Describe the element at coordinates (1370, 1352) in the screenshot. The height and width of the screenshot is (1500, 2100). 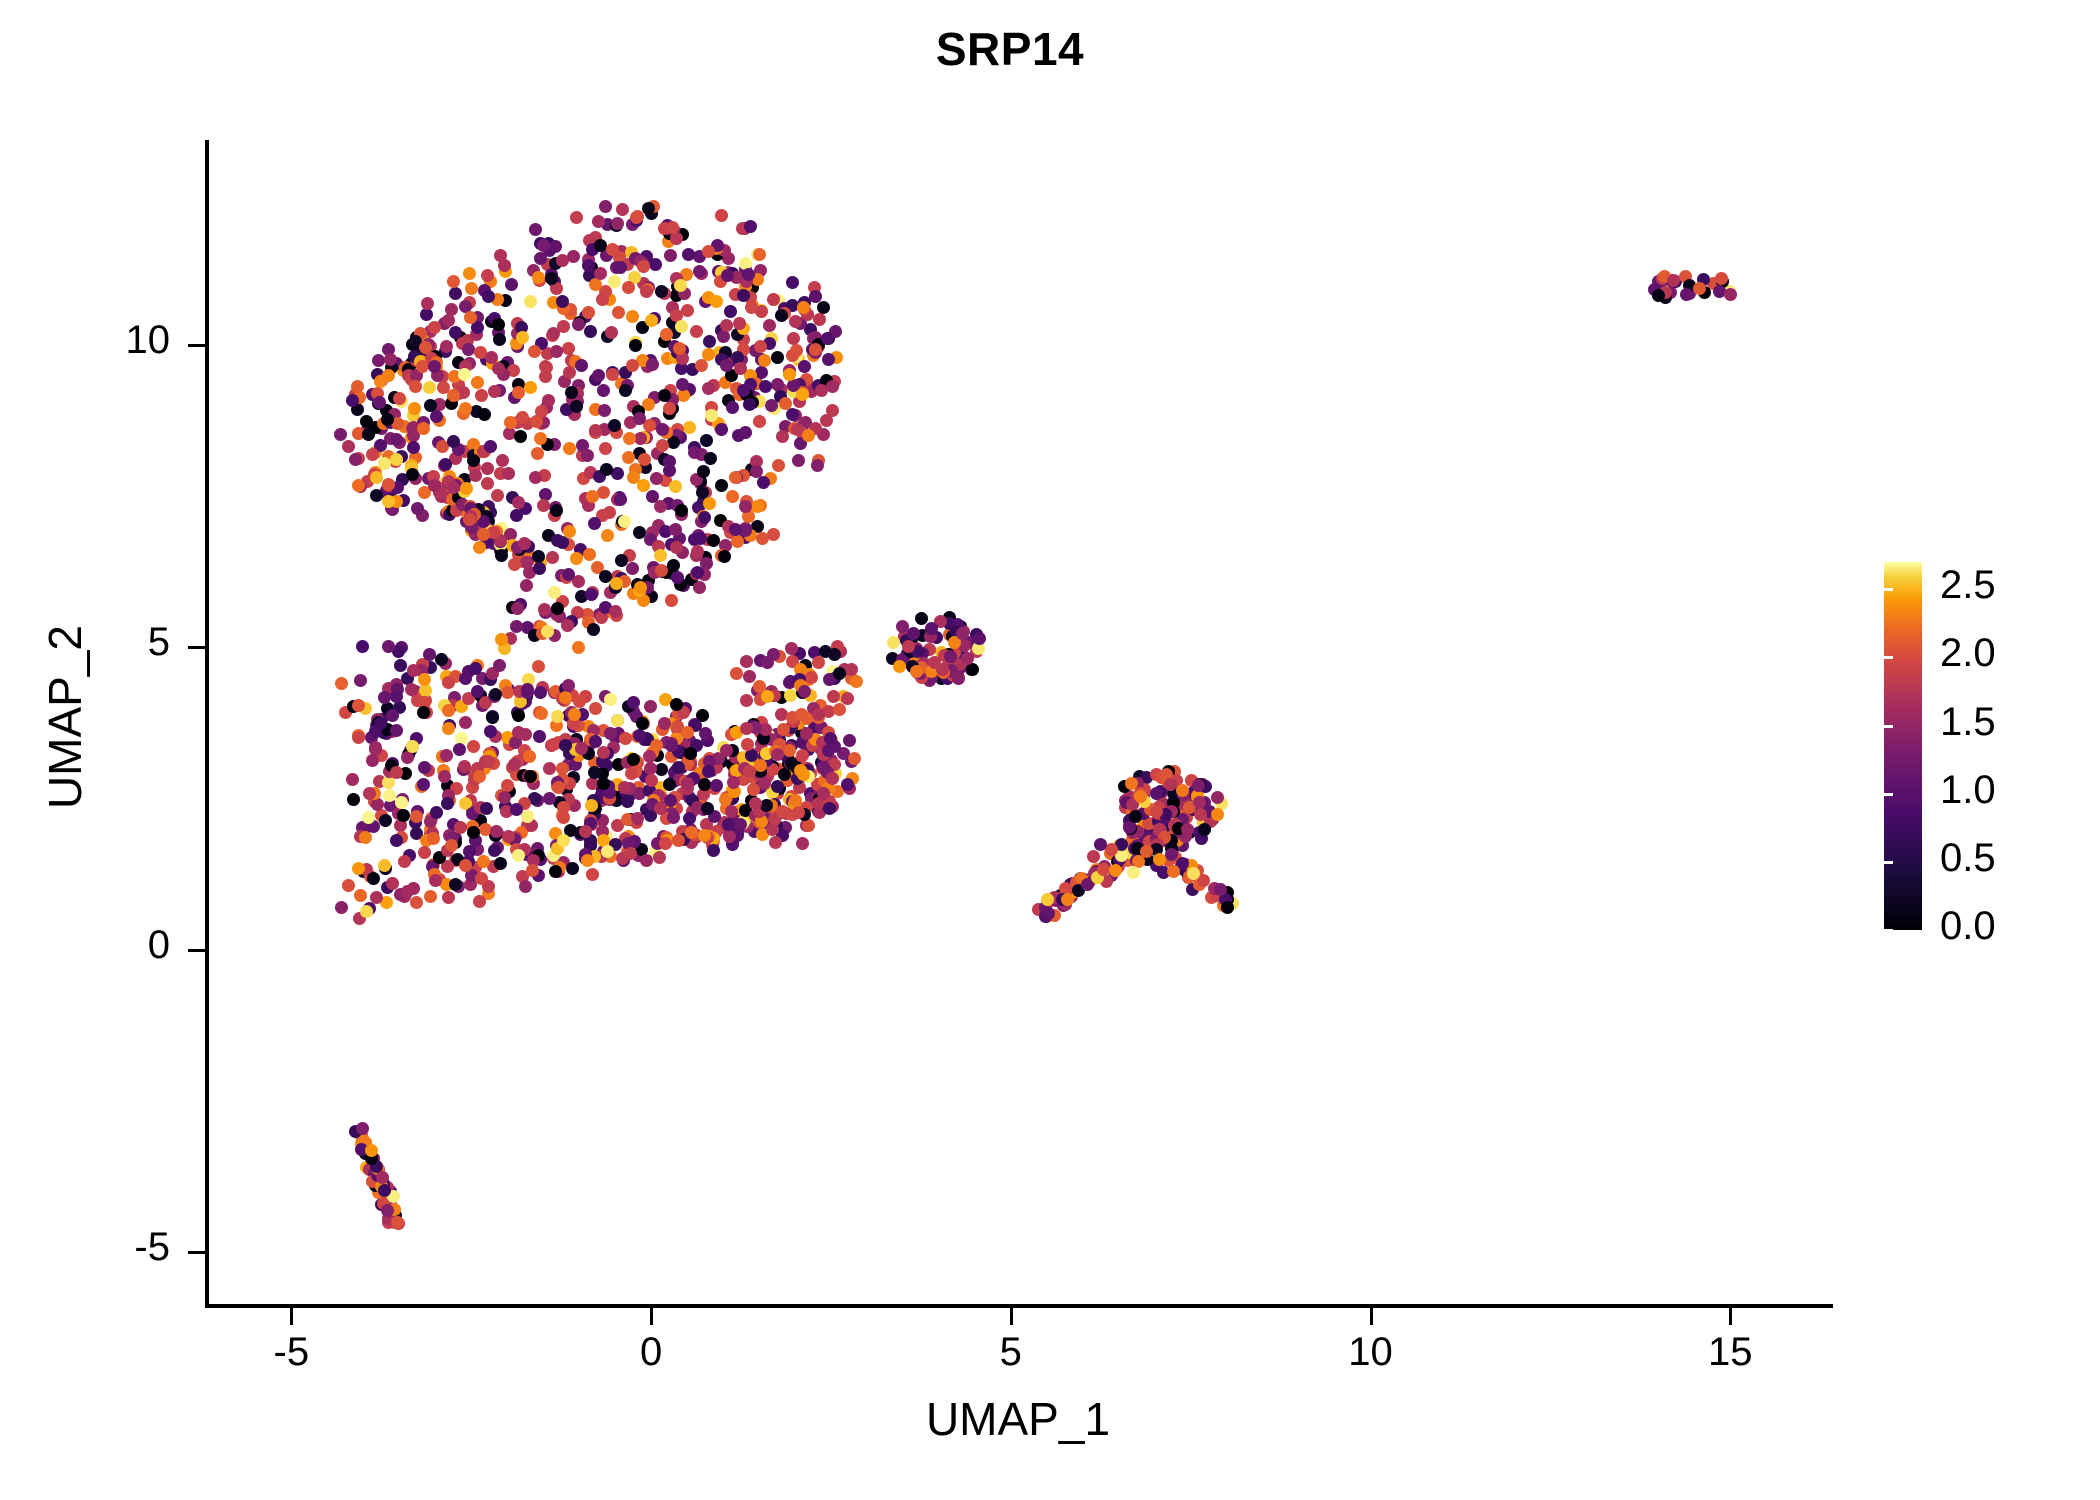
I see `x-tick-label: 10` at that location.